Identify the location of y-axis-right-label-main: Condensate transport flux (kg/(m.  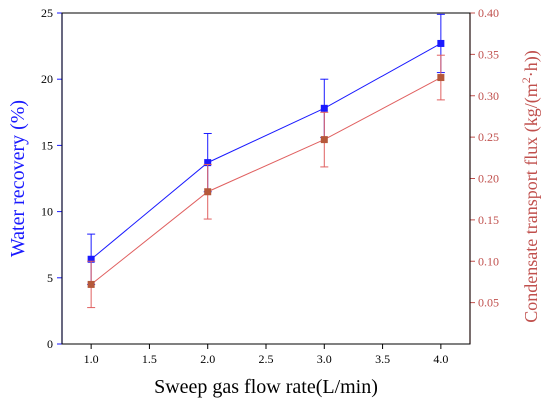
(531, 202).